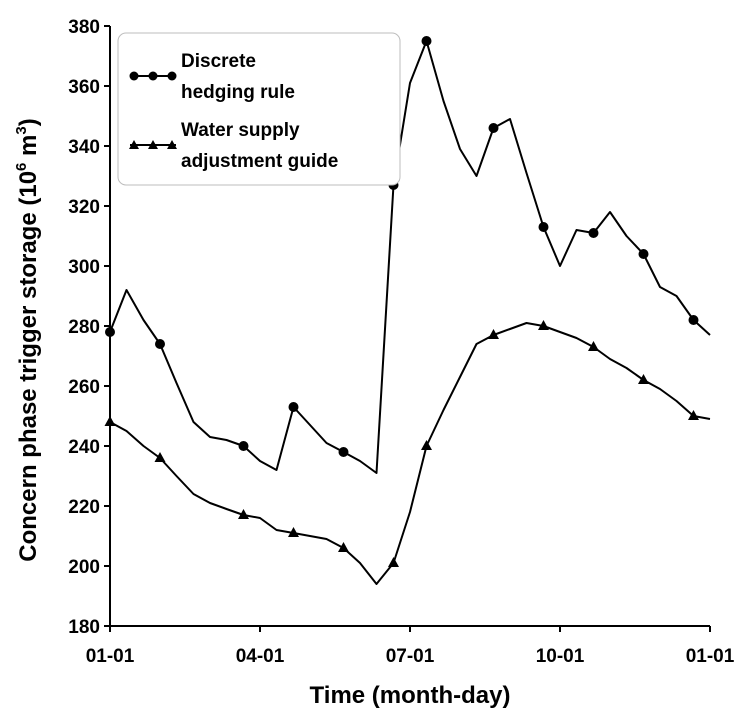 This screenshot has width=752, height=728. What do you see at coordinates (84, 387) in the screenshot?
I see `y-tick-label: 260` at bounding box center [84, 387].